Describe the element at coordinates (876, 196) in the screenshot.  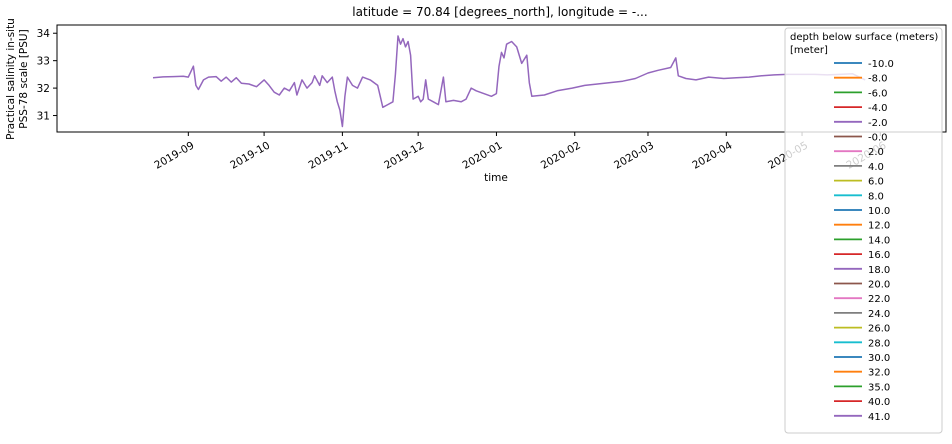
I see `legend-label: 8.0` at that location.